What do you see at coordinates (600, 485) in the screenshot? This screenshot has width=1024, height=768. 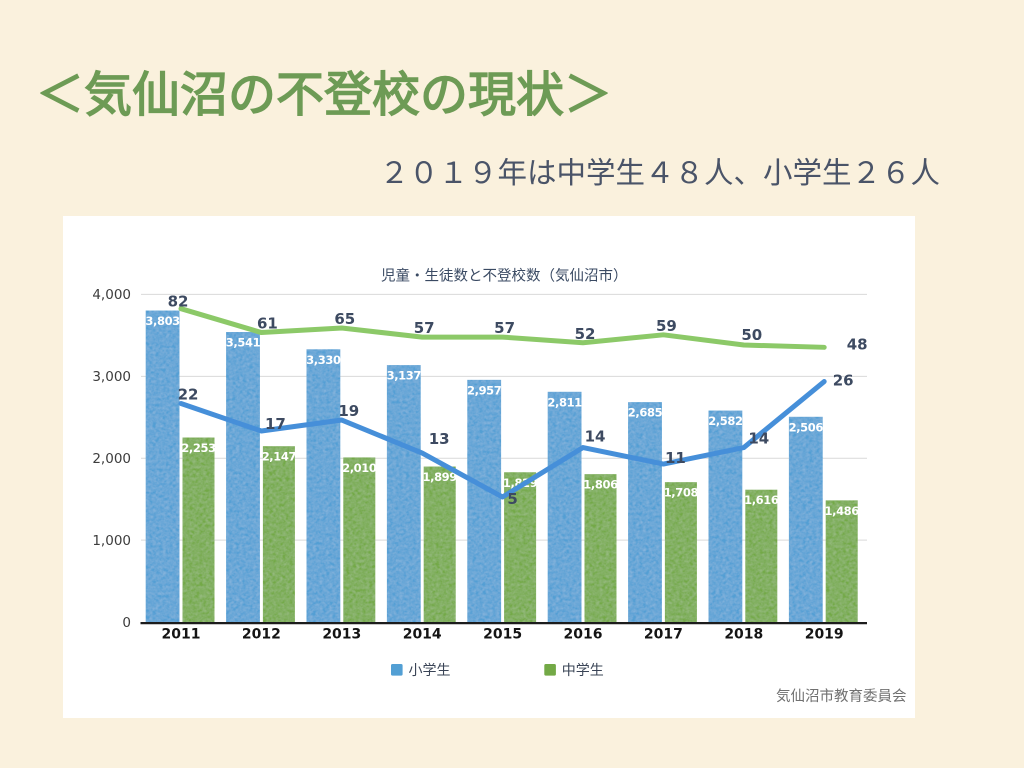 I see `bar-value-label: 1,806` at bounding box center [600, 485].